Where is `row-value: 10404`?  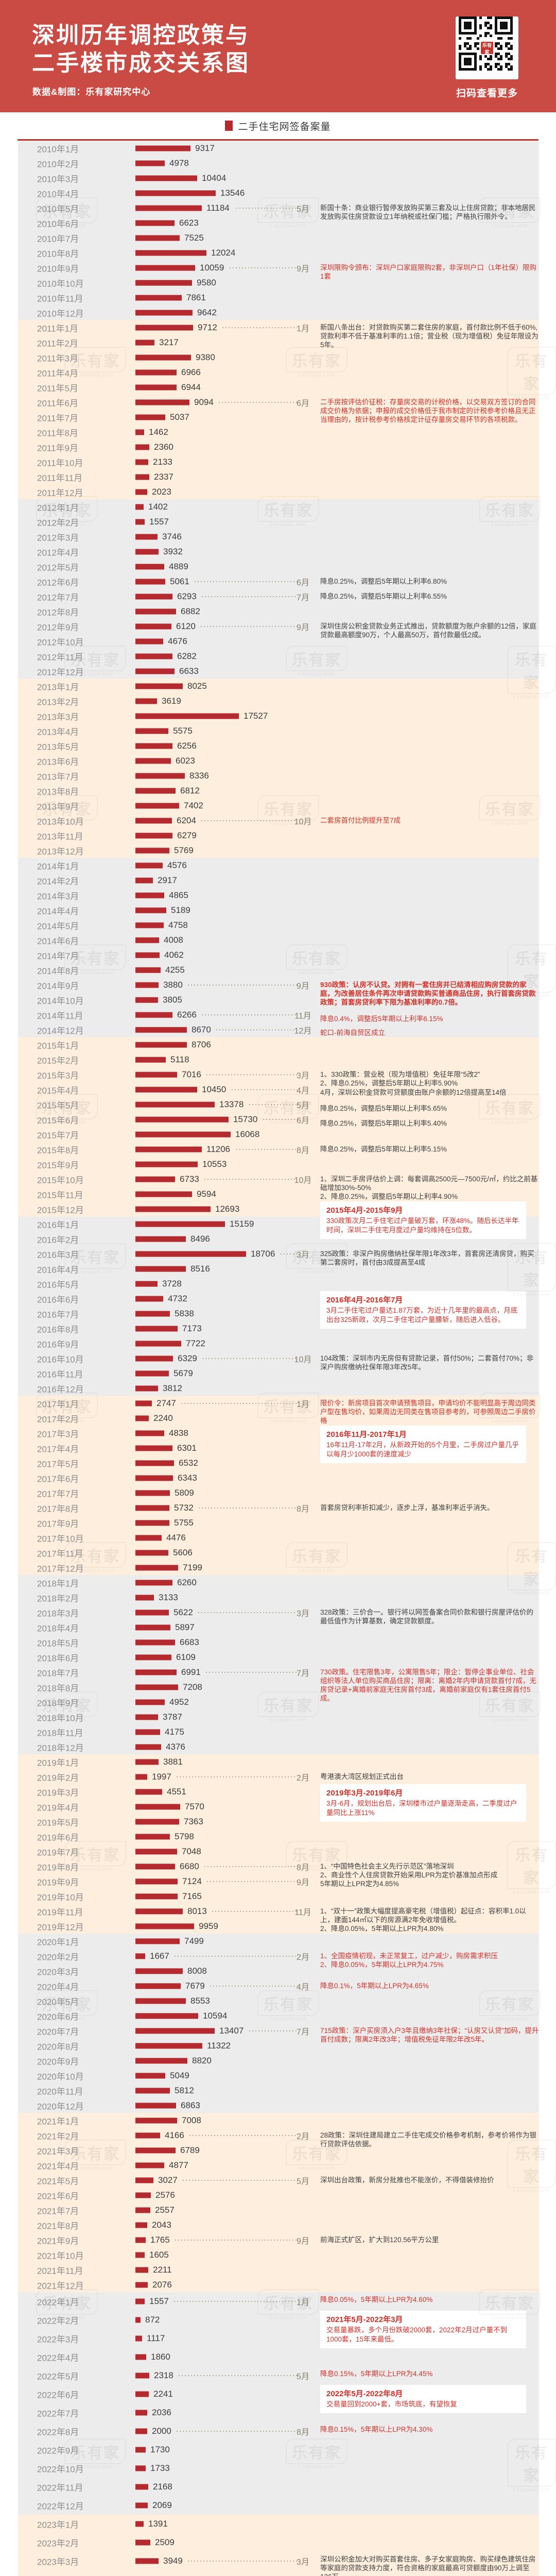
row-value: 10404 is located at coordinates (214, 178).